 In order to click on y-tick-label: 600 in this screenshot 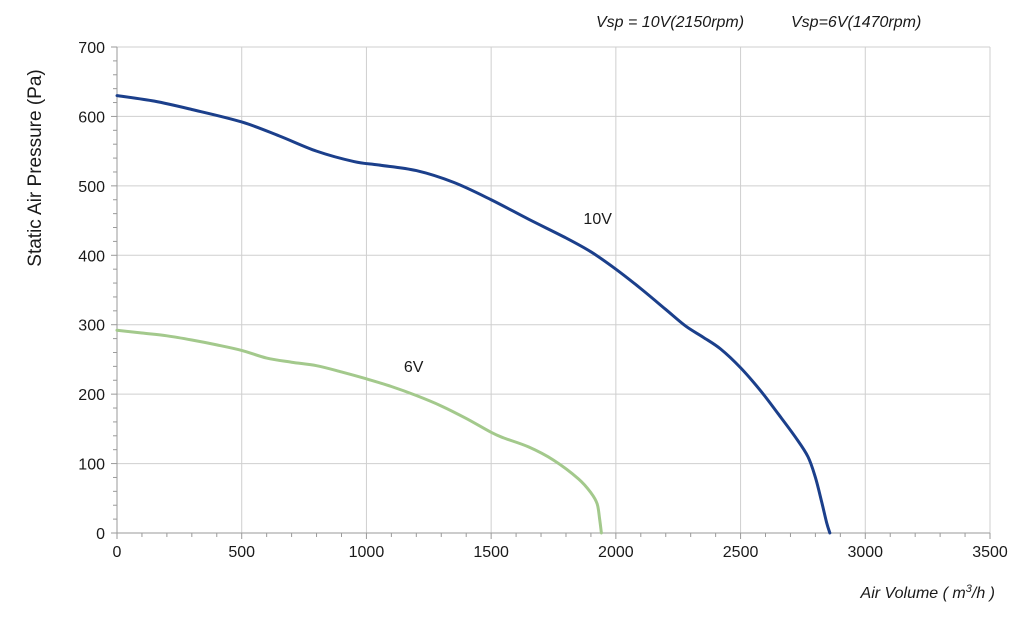, I will do `click(91, 117)`.